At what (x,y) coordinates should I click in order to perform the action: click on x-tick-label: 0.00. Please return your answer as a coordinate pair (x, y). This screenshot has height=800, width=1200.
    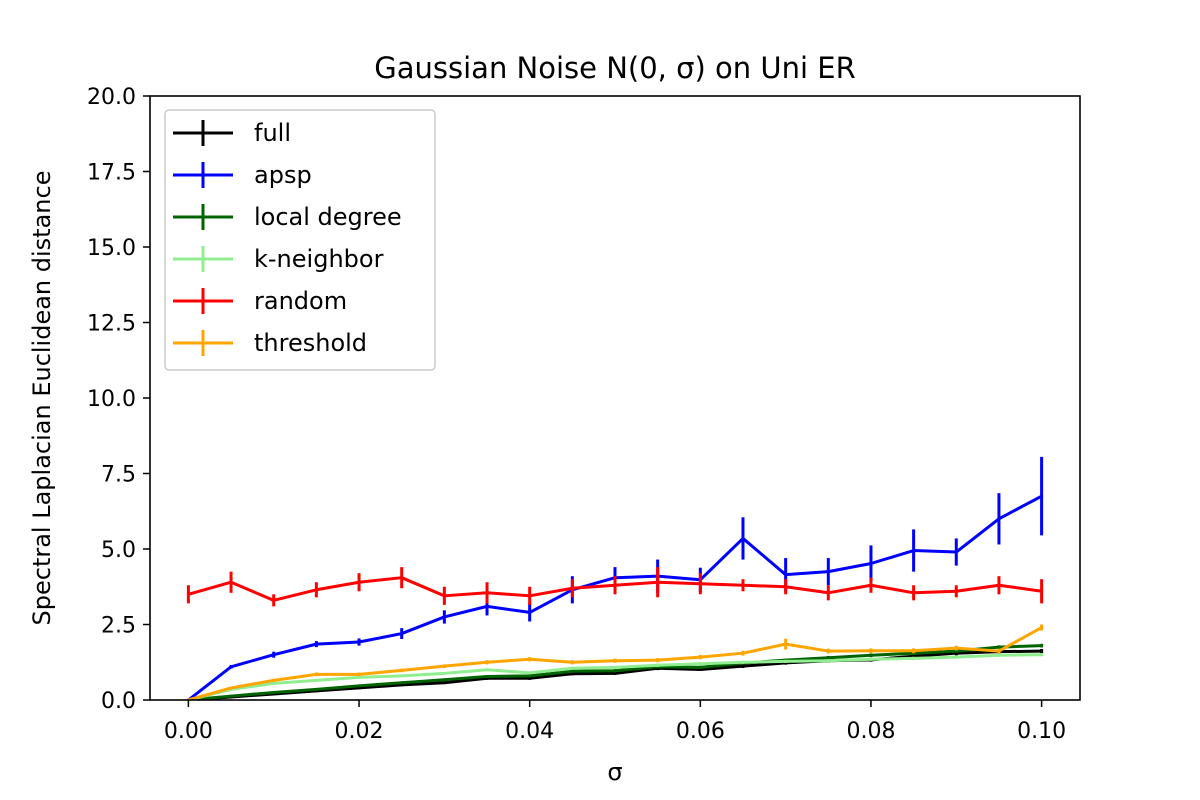
    Looking at the image, I should click on (188, 731).